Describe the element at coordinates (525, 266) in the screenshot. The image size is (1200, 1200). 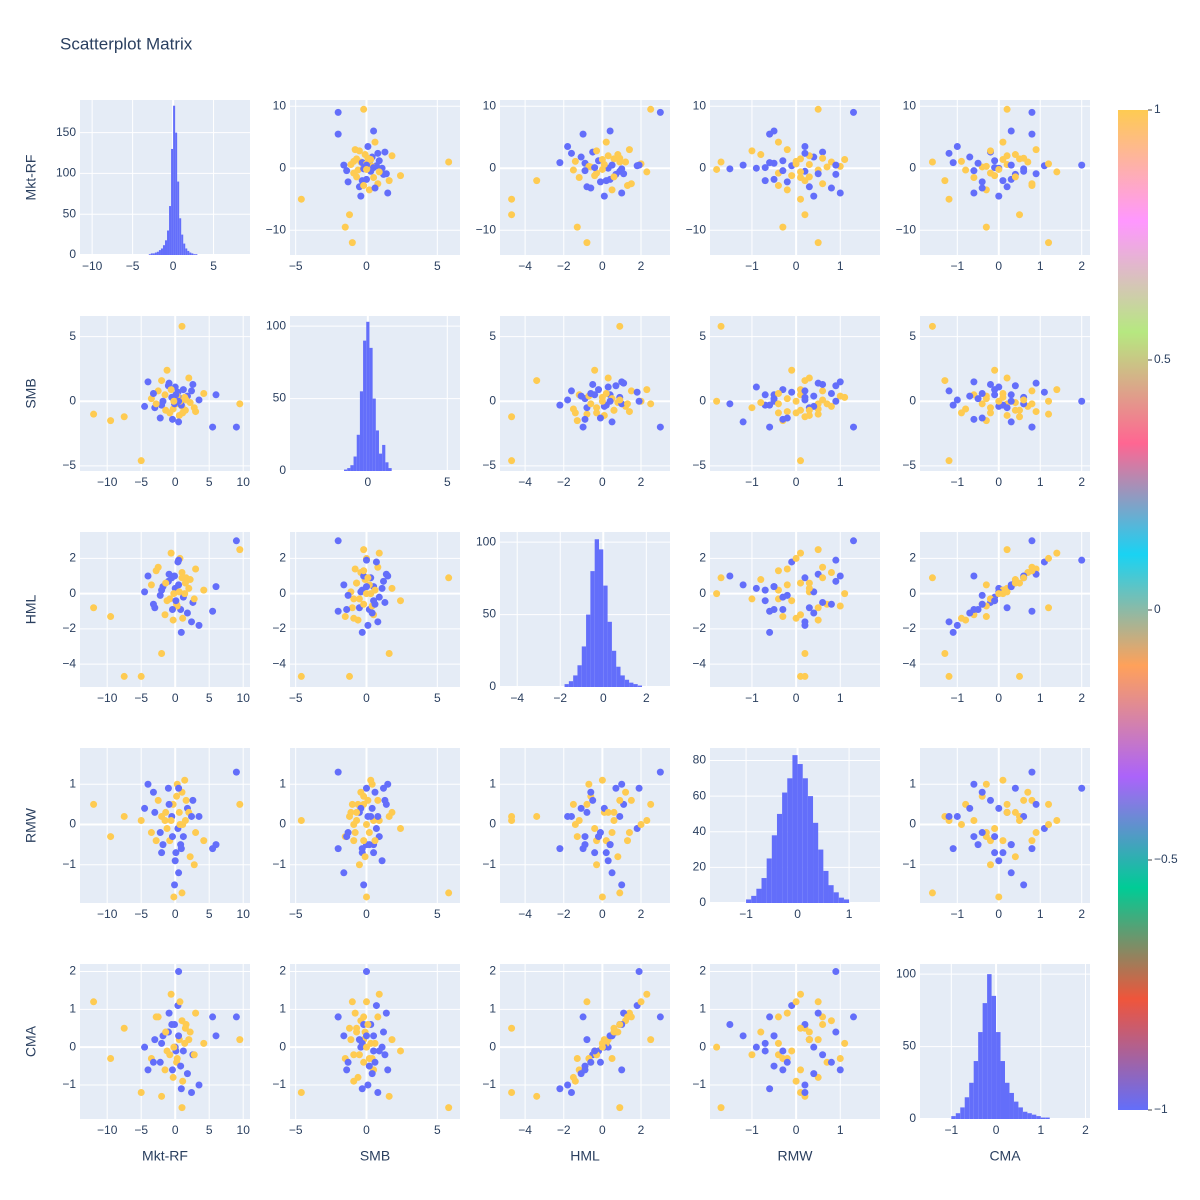
I see `x-tick-label: −4` at that location.